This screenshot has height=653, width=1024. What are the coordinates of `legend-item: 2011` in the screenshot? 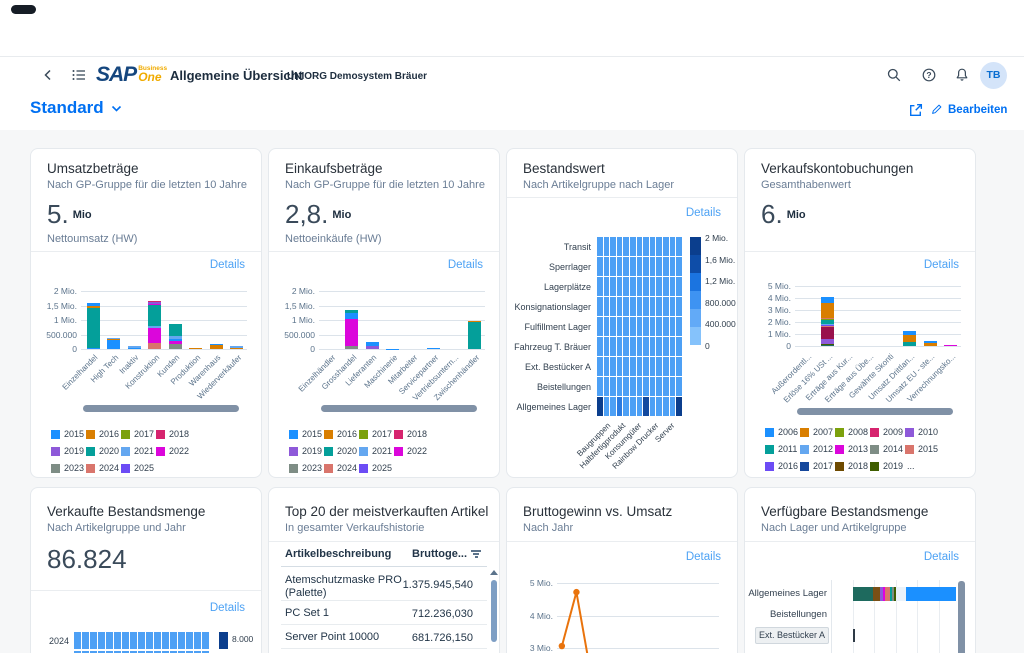 It's located at (782, 450).